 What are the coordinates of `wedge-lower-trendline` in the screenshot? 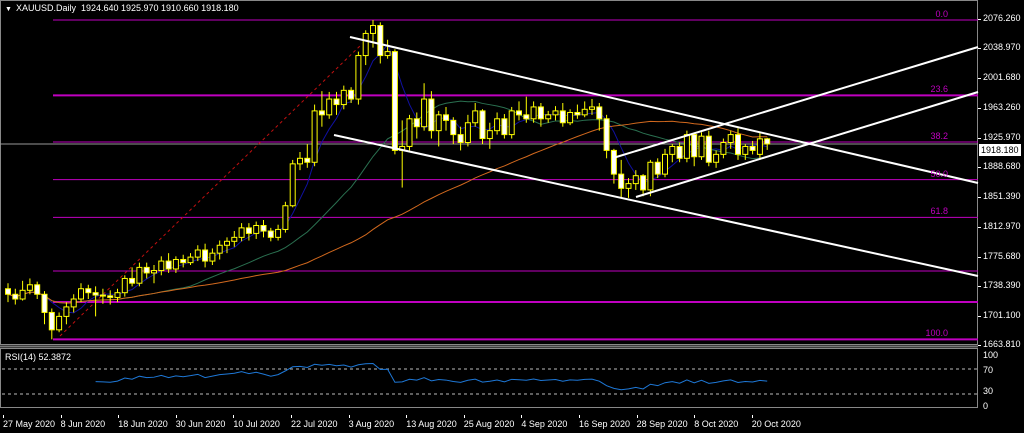 It's located at (807, 144).